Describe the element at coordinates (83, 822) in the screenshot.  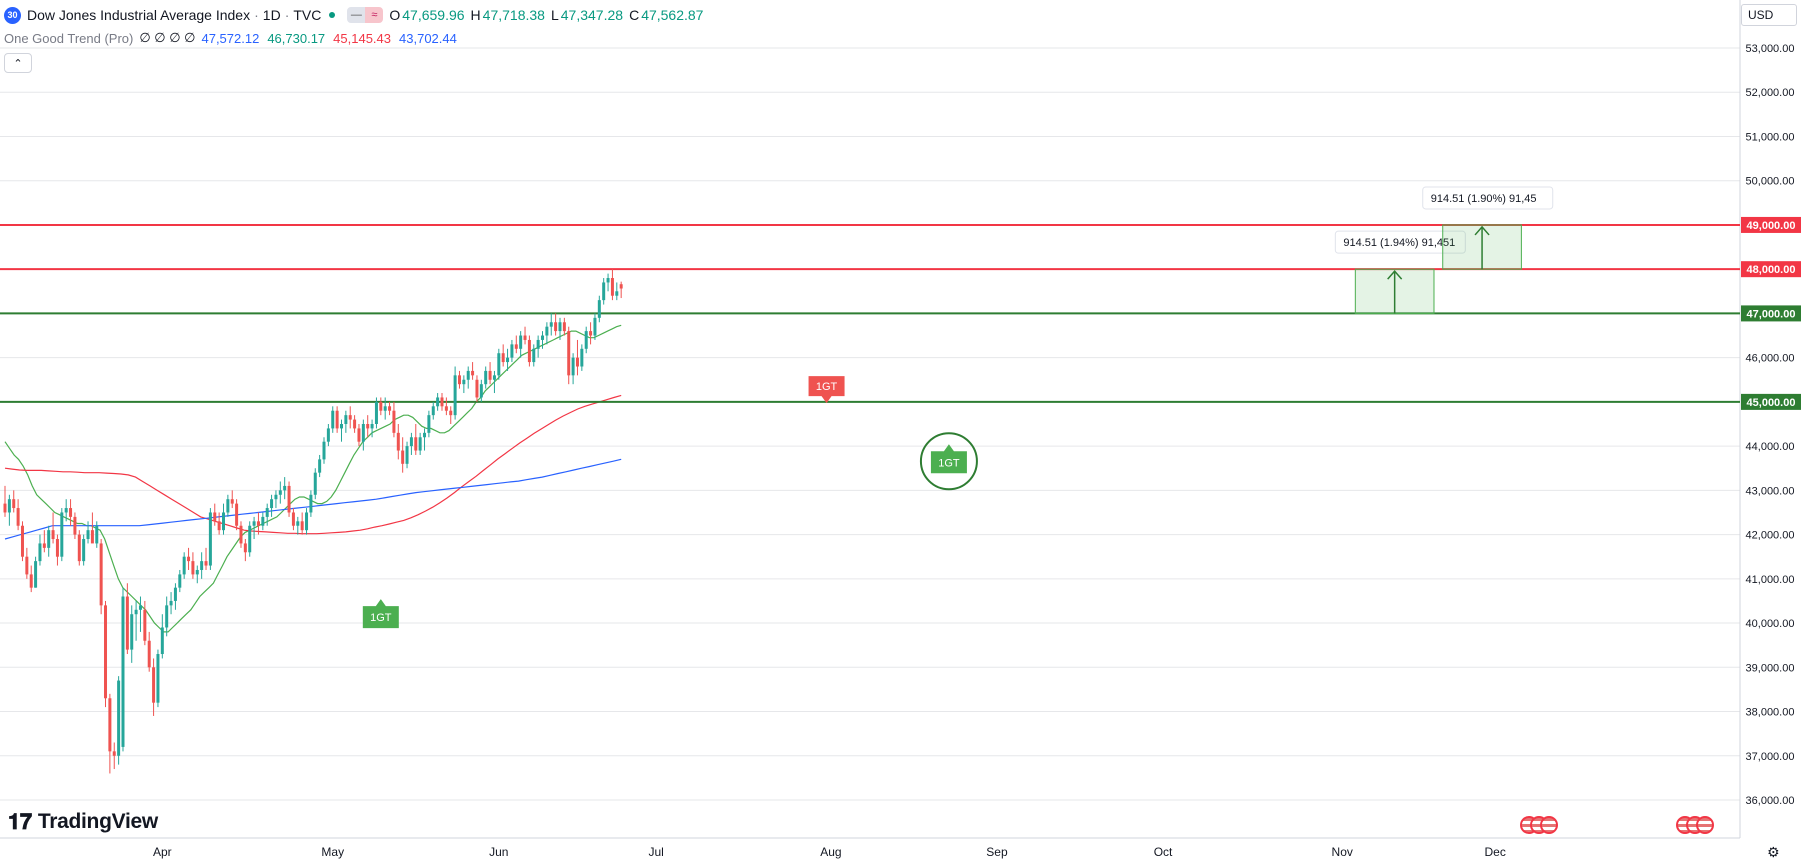
I see `tradingview-logo: 𝟏𝟕 TradingView` at that location.